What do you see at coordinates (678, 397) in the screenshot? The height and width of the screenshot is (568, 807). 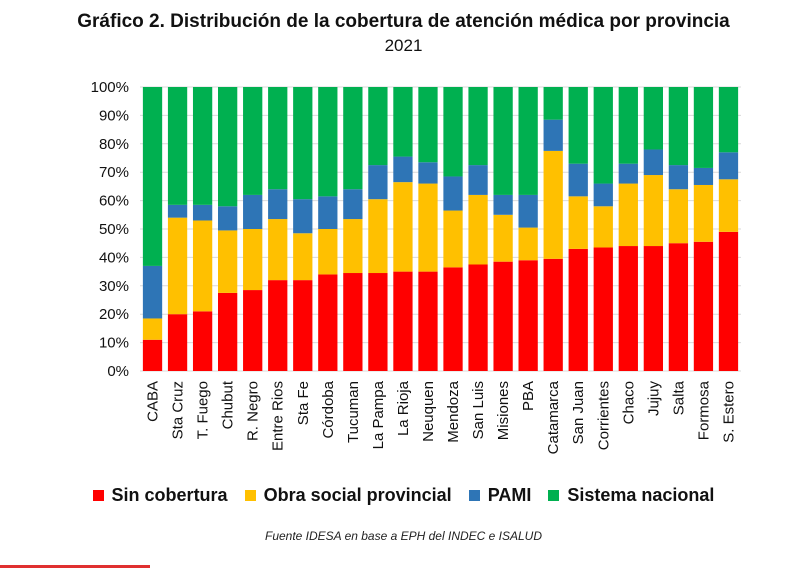 I see `x-tick-label: Salta` at bounding box center [678, 397].